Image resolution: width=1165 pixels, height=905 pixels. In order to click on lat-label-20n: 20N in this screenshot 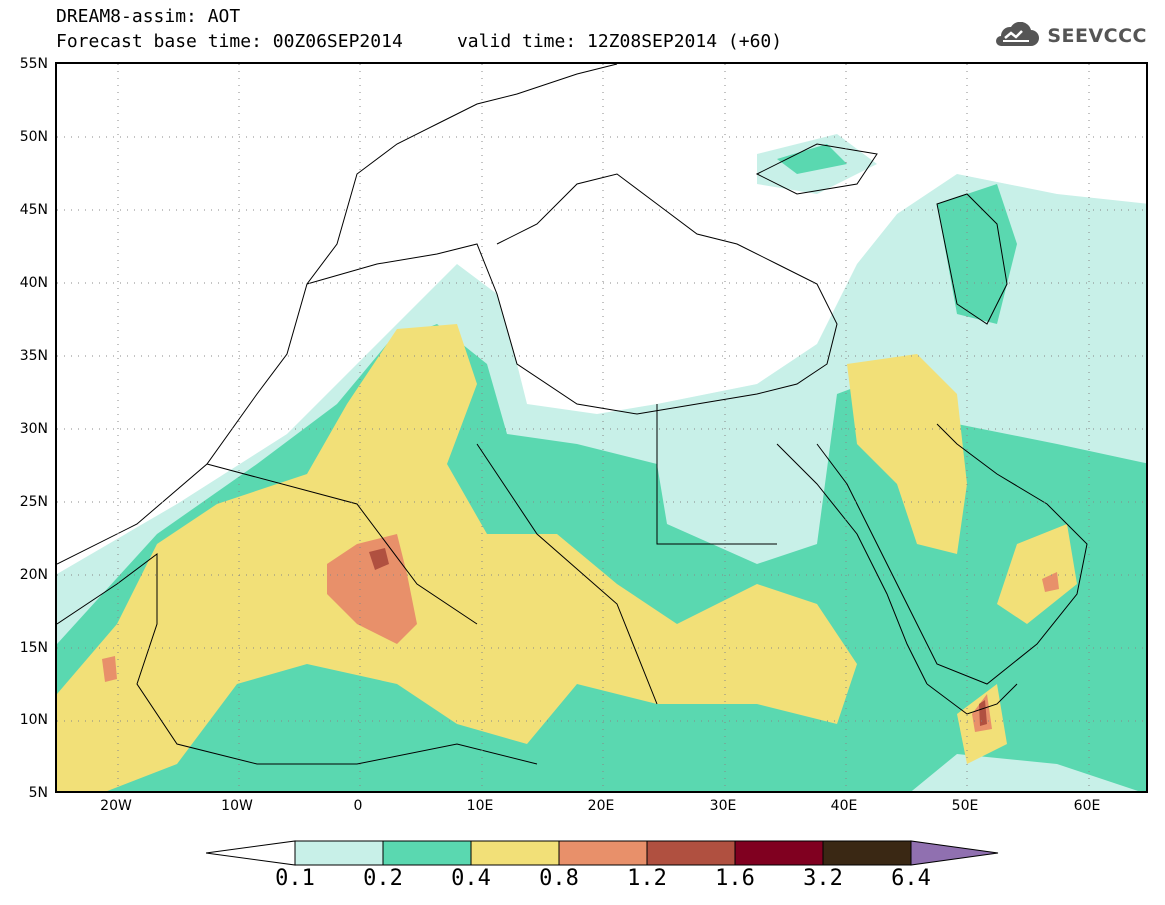, I will do `click(33, 575)`.